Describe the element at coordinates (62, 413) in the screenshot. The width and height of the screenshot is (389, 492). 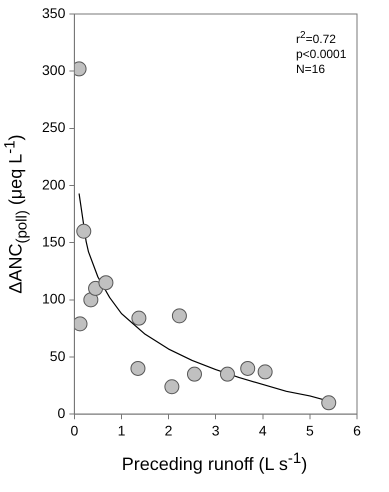
I see `y-tick-label: 0` at that location.